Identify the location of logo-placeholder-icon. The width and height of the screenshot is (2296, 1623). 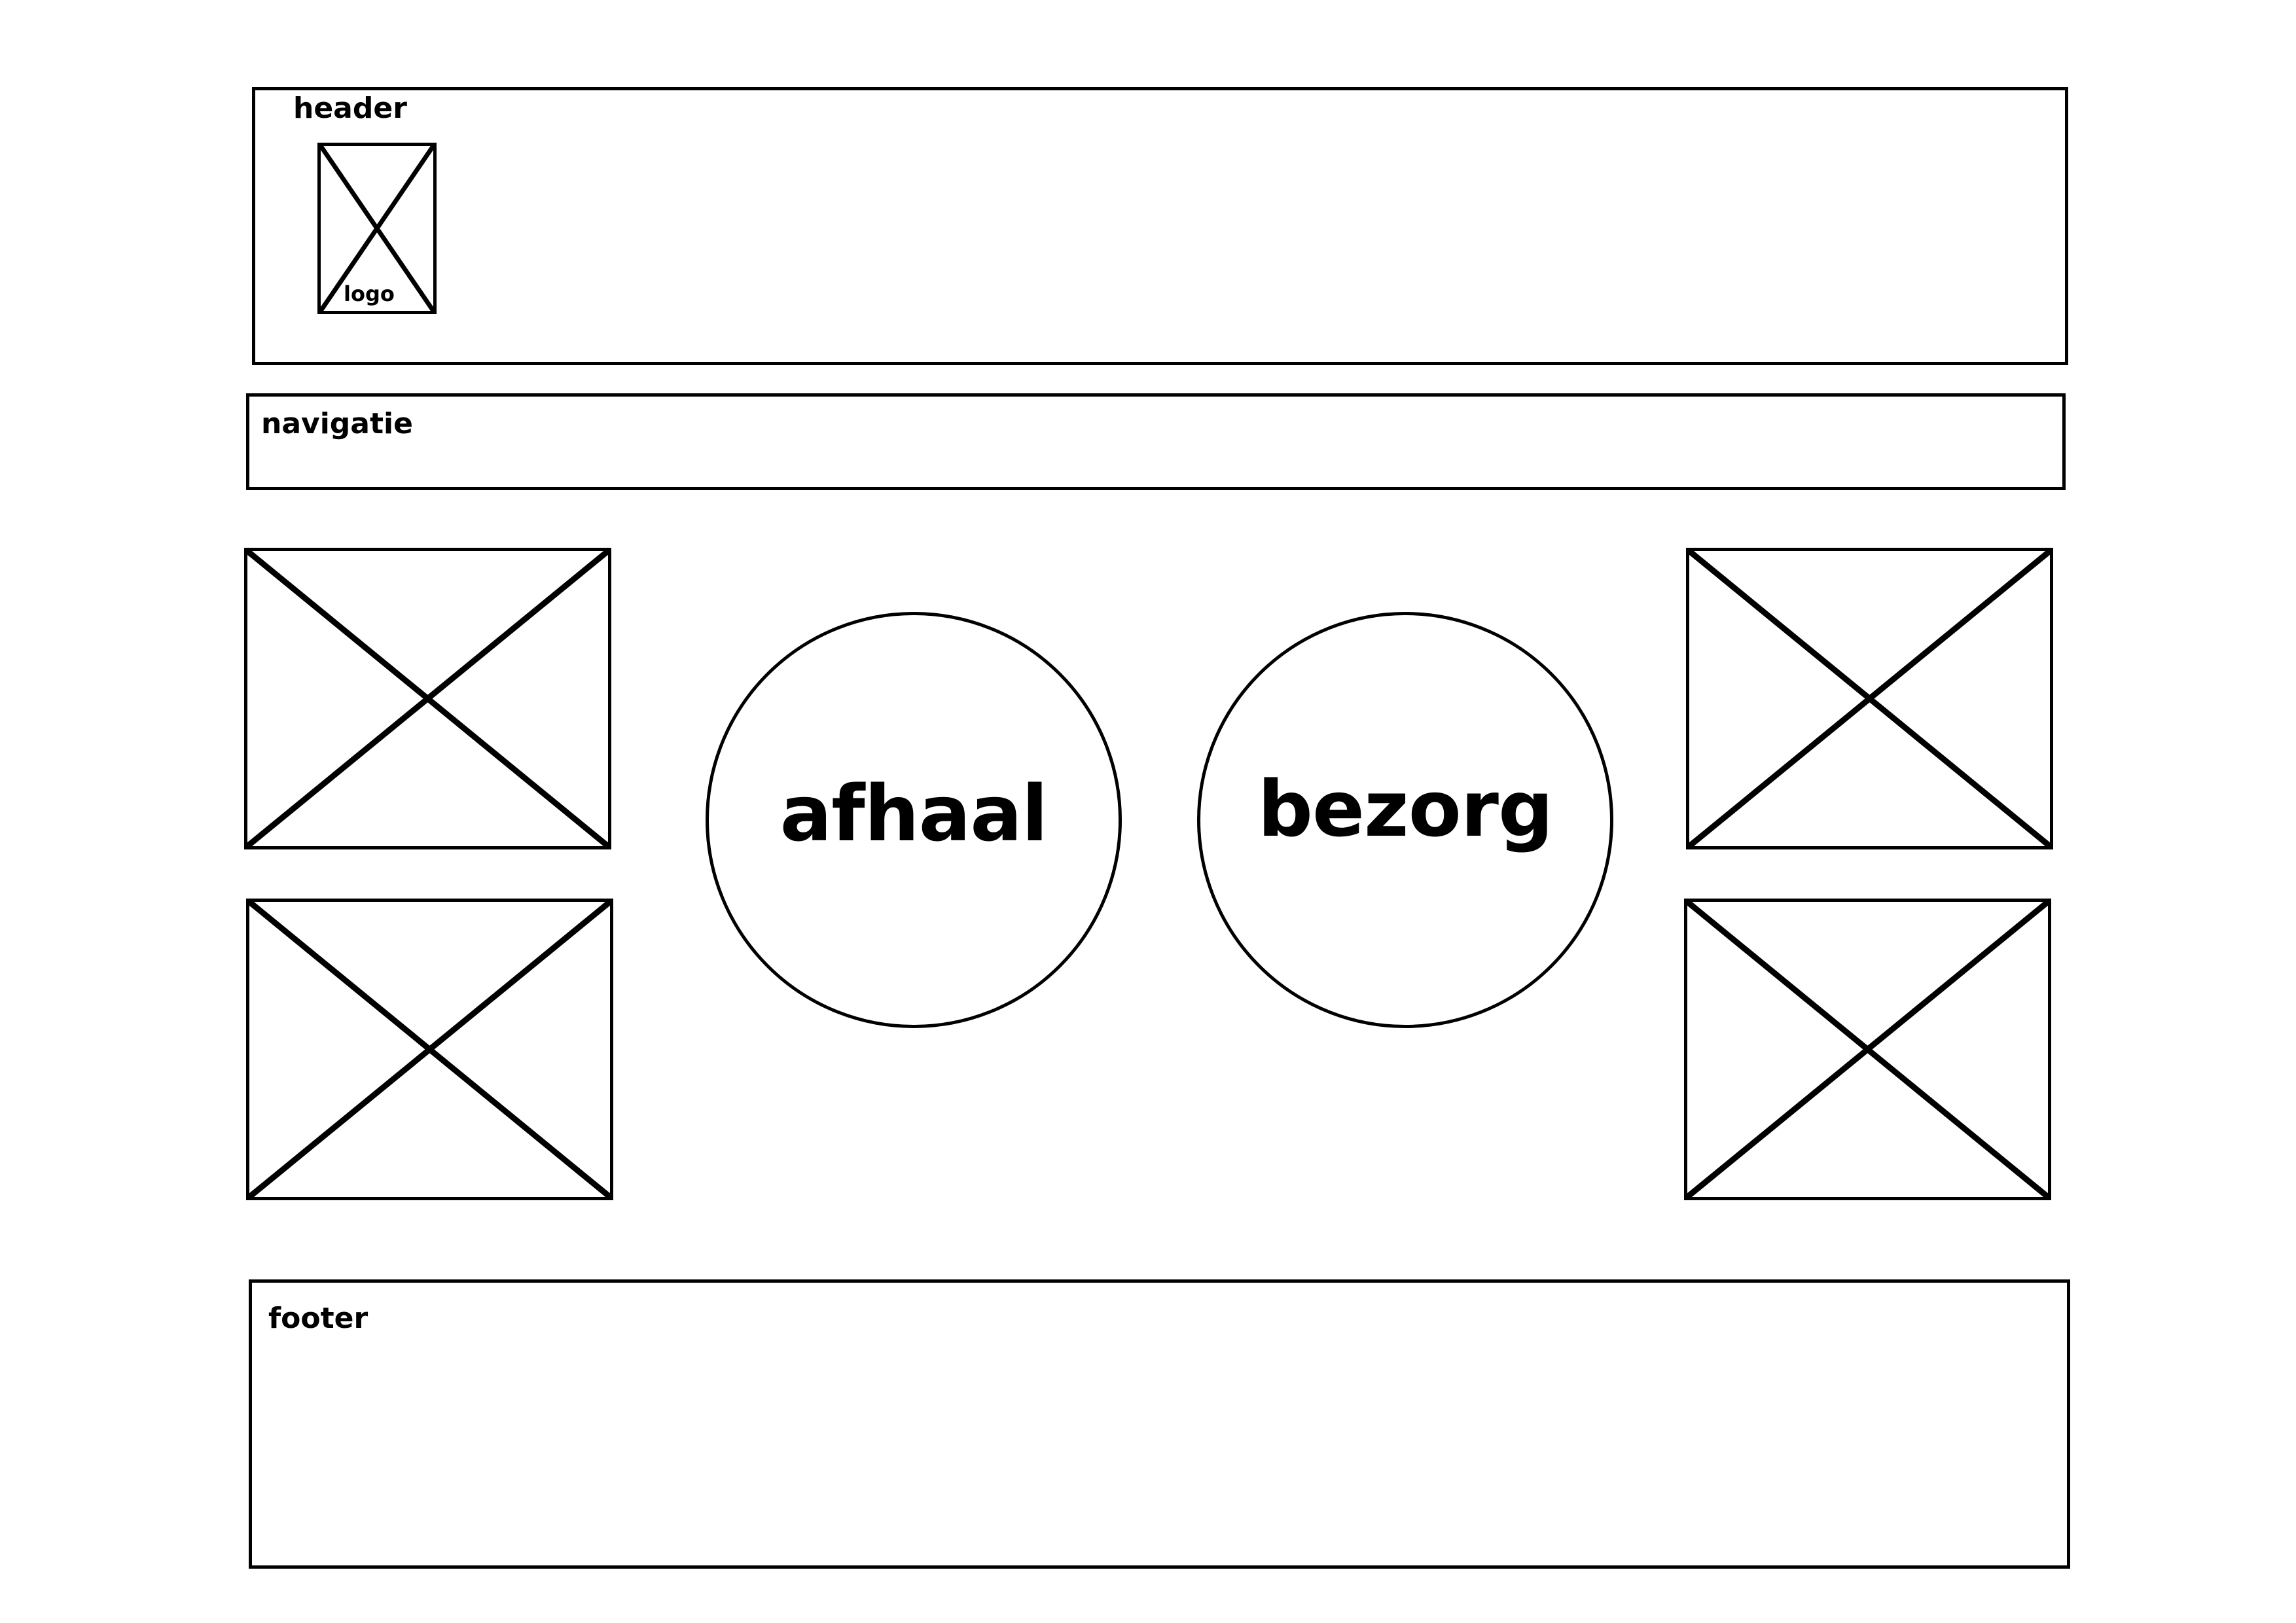
(377, 228).